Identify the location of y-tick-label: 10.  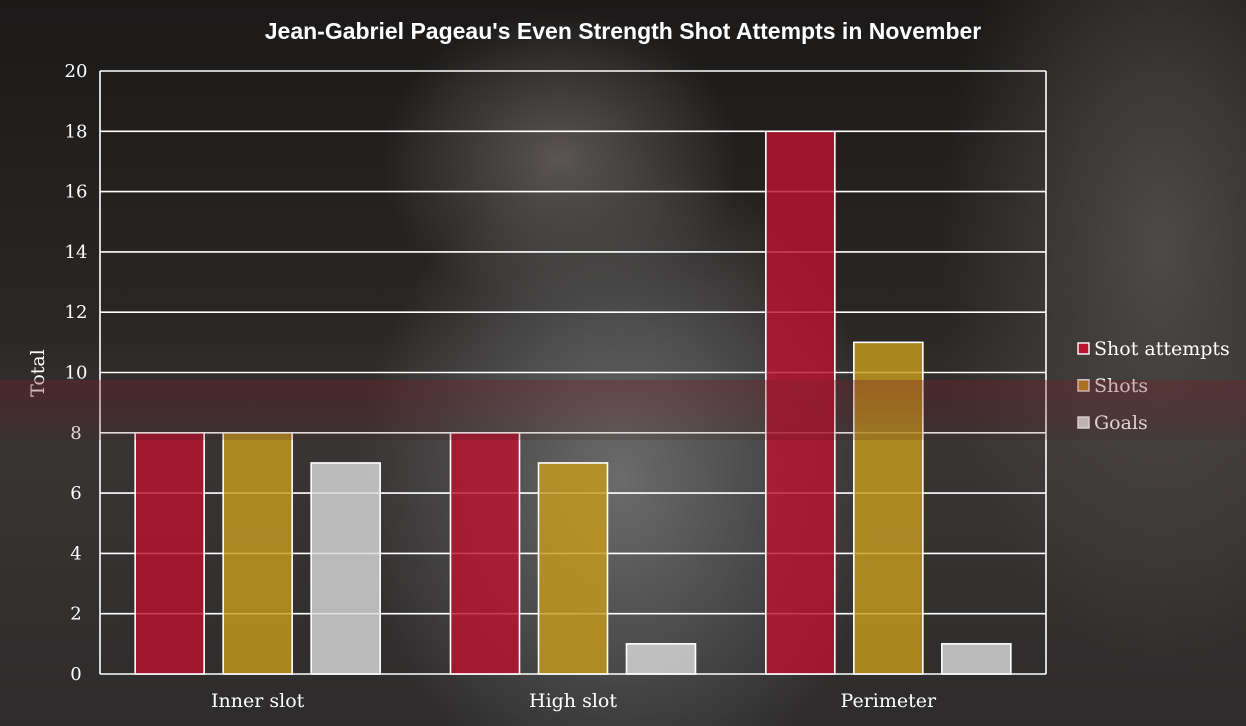
(76, 373).